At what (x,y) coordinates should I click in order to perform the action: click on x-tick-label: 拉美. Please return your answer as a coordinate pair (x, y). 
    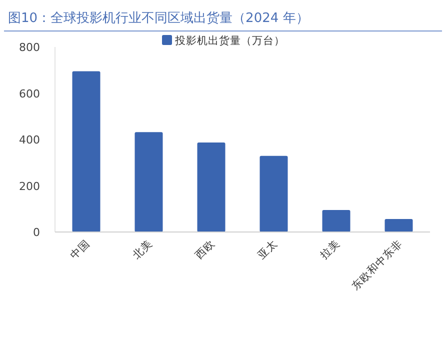
    Looking at the image, I should click on (330, 249).